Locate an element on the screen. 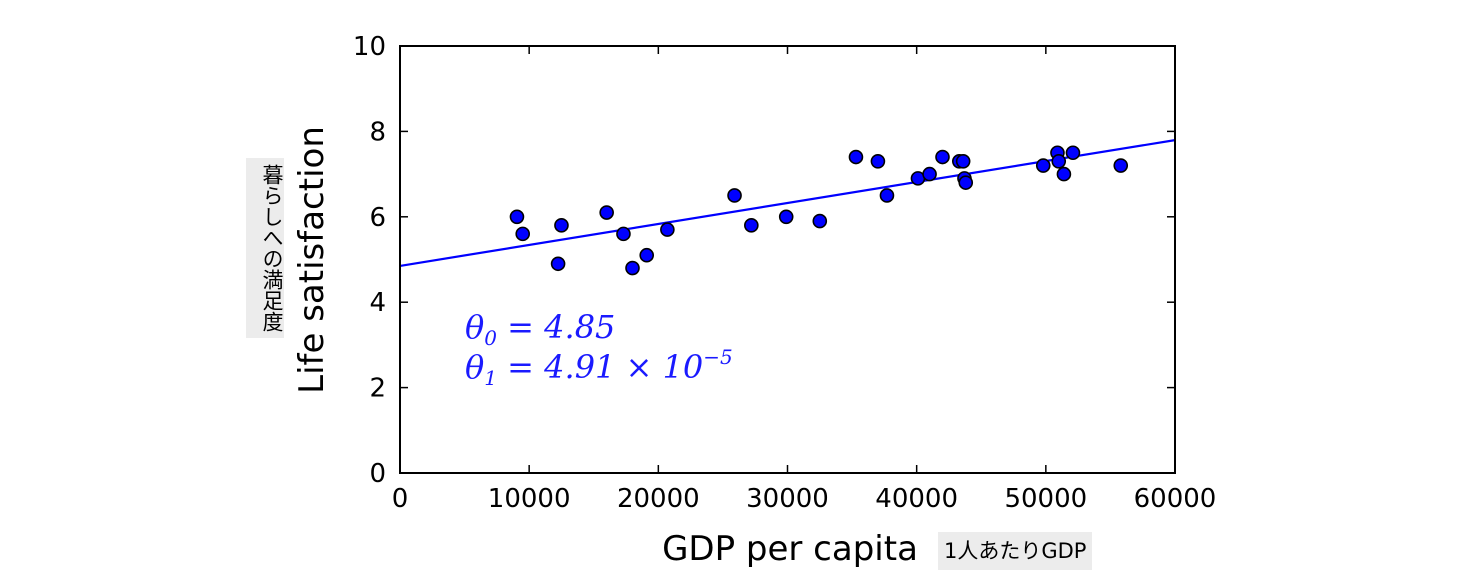 This screenshot has width=1470, height=587. y-tick-label: 6 is located at coordinates (377, 218).